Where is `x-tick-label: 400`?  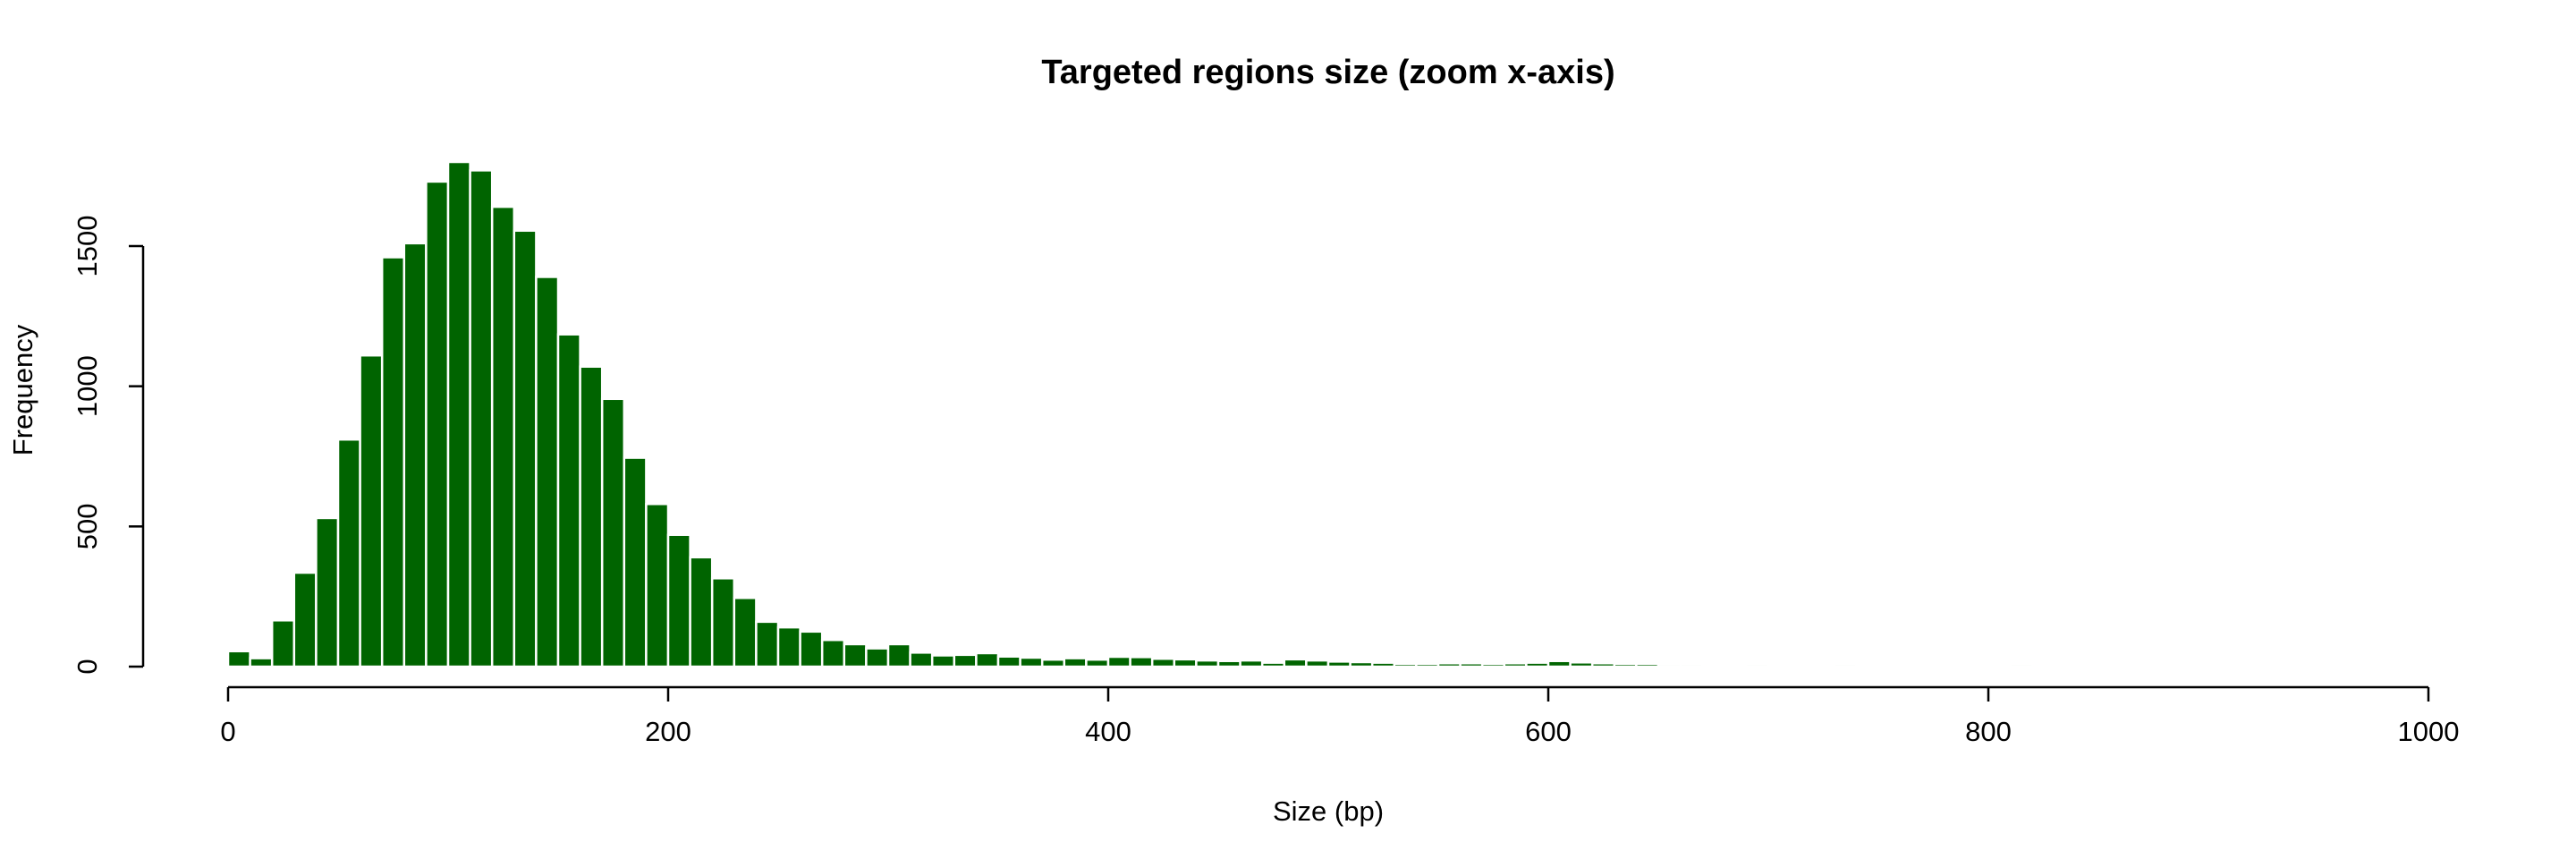
x-tick-label: 400 is located at coordinates (1108, 731).